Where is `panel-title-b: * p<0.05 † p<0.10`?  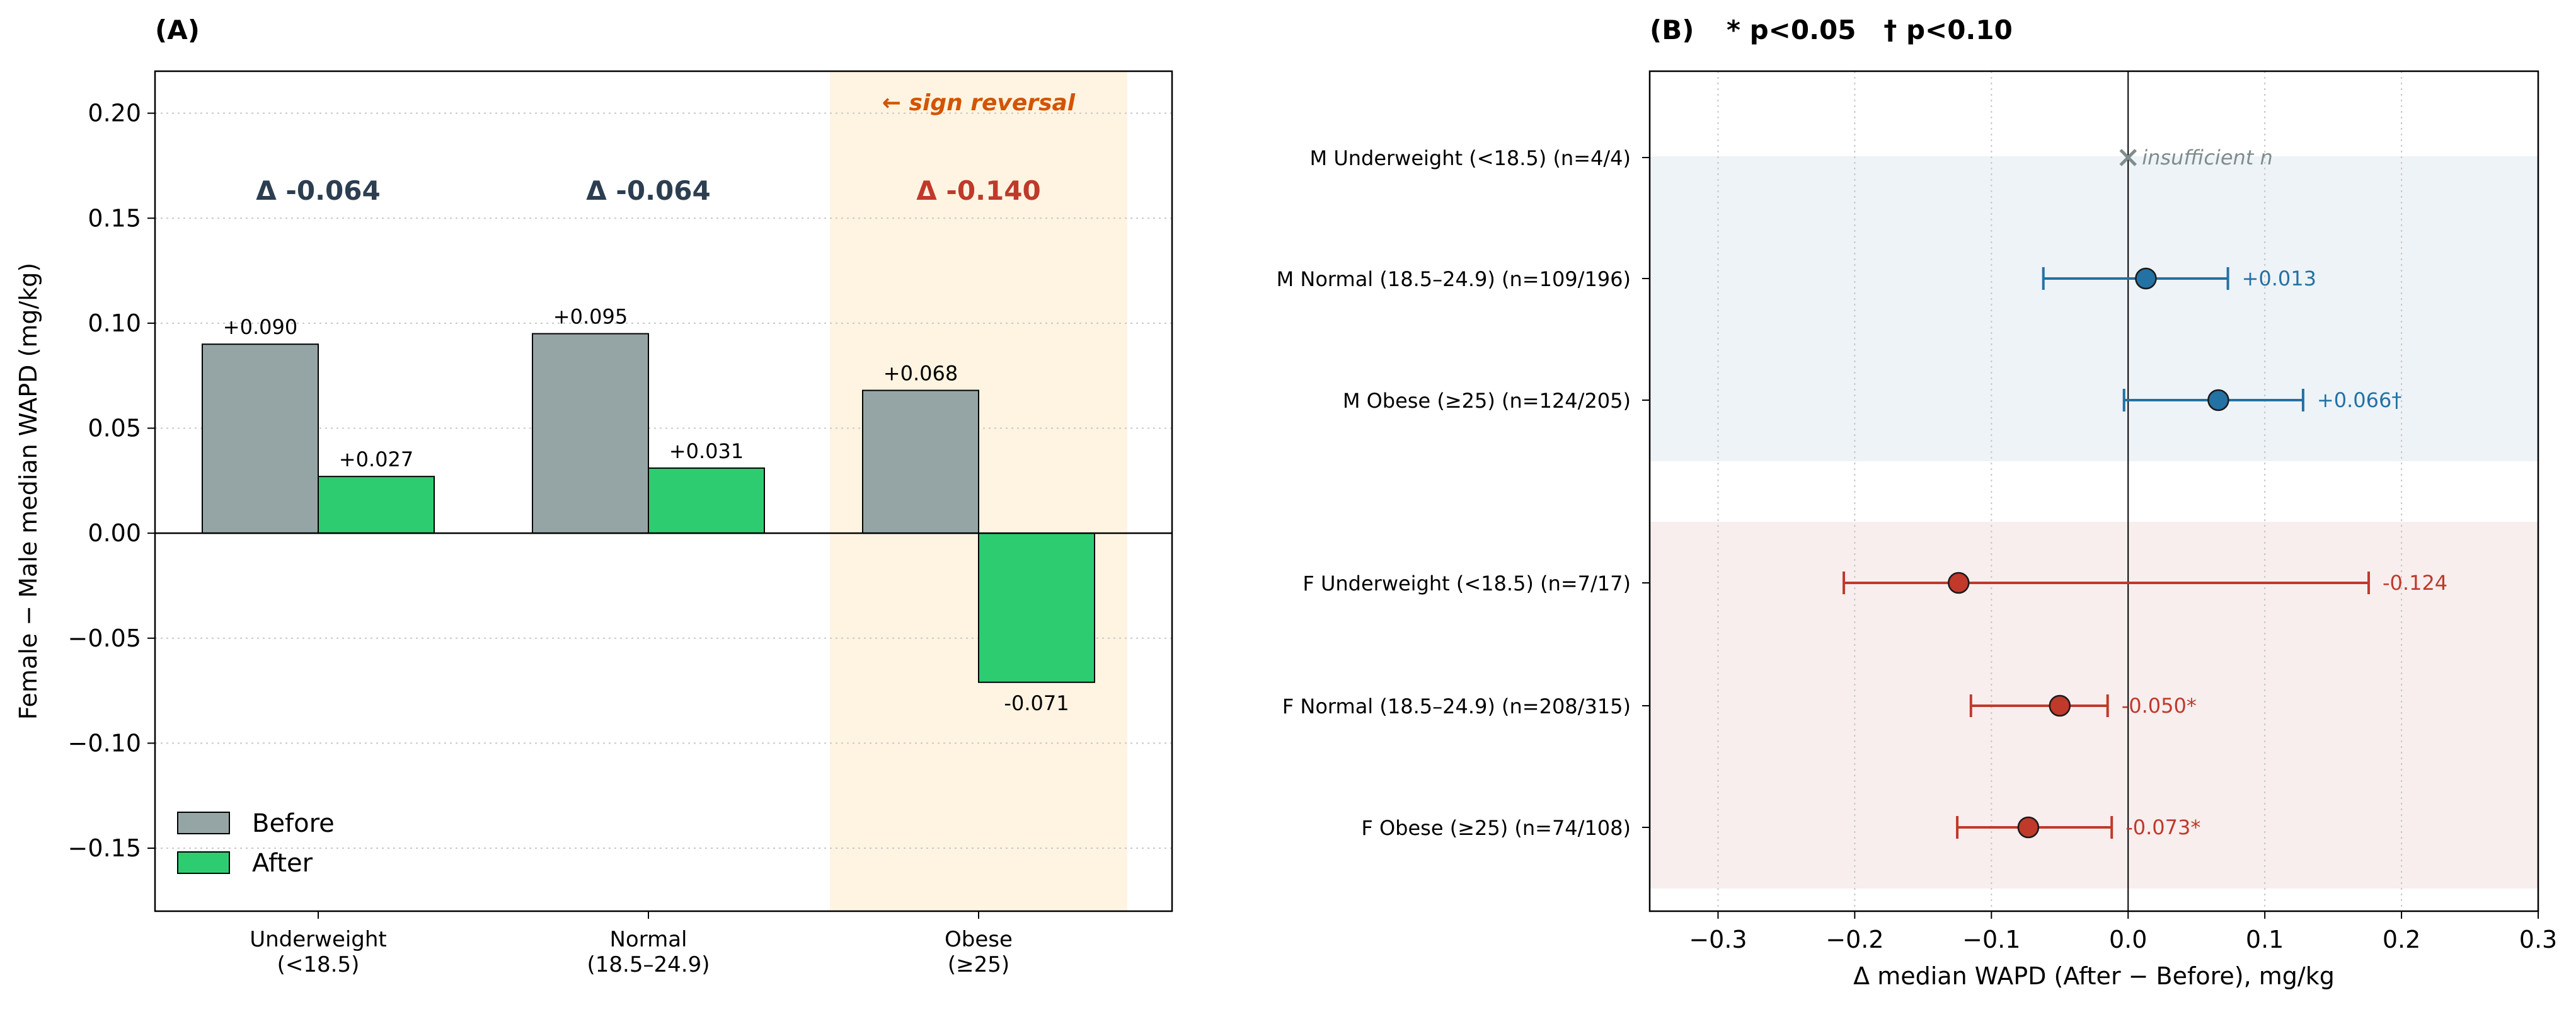
panel-title-b: * p<0.05 † p<0.10 is located at coordinates (1870, 29).